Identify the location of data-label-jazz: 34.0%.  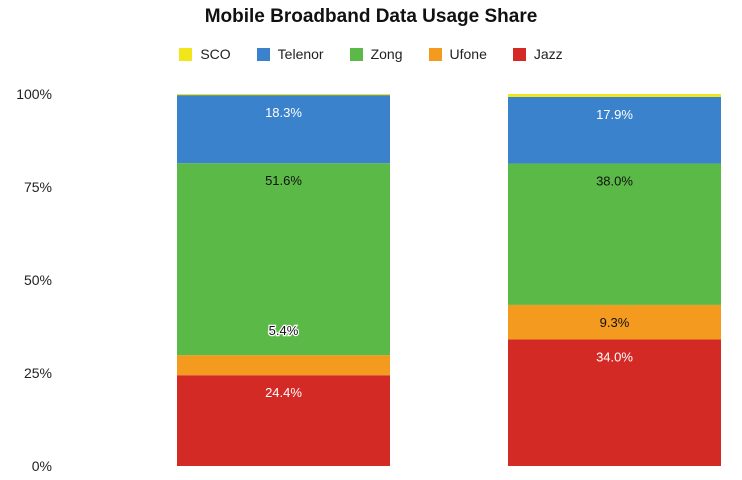
(614, 357).